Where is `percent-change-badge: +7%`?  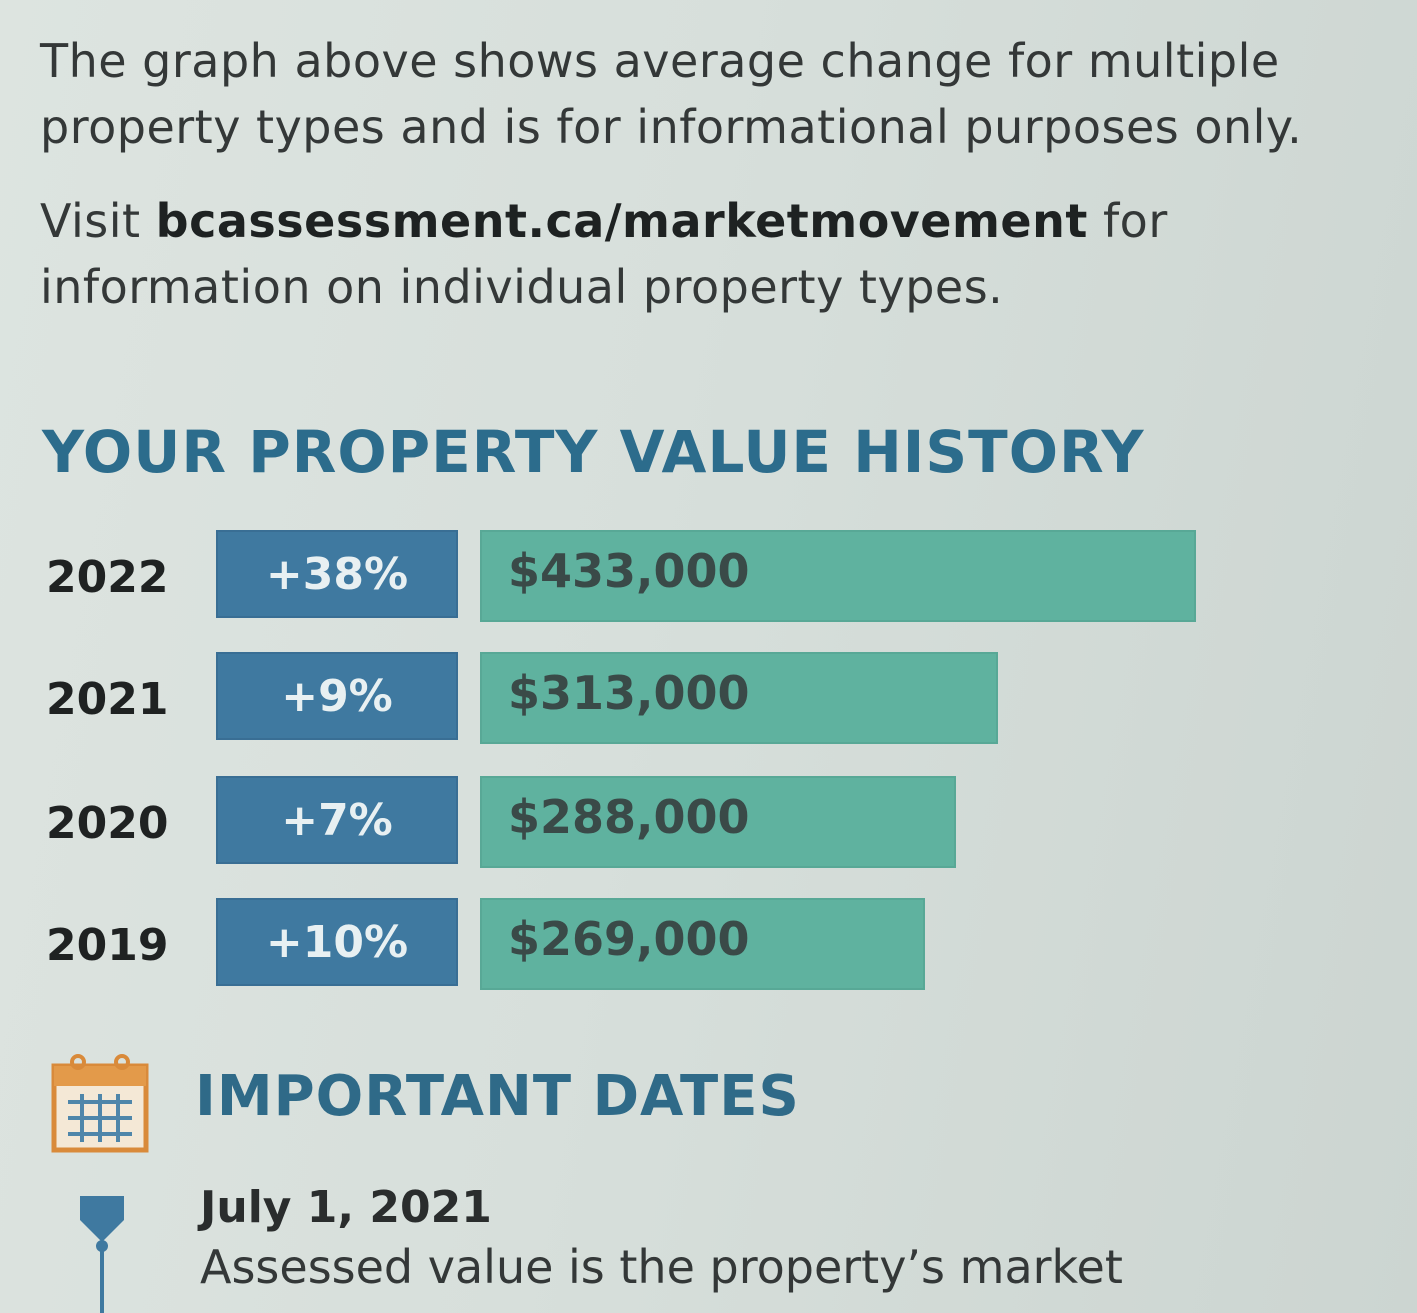 percent-change-badge: +7% is located at coordinates (337, 820).